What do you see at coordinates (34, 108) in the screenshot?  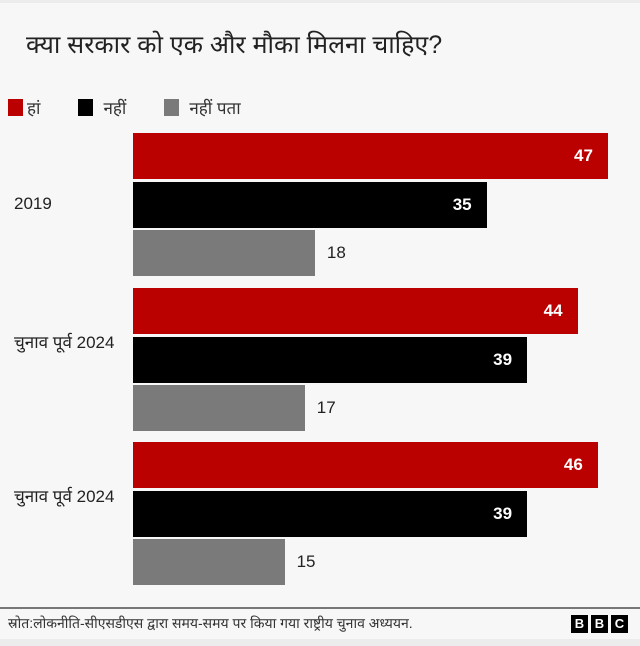 I see `legend-label: हां` at bounding box center [34, 108].